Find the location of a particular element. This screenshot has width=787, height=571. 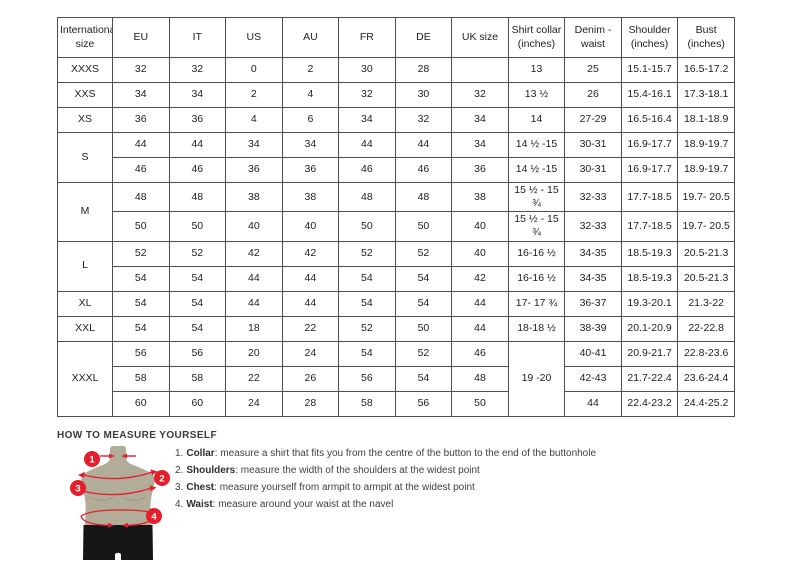

table-cell: 17- 17 ¾ is located at coordinates (536, 303).